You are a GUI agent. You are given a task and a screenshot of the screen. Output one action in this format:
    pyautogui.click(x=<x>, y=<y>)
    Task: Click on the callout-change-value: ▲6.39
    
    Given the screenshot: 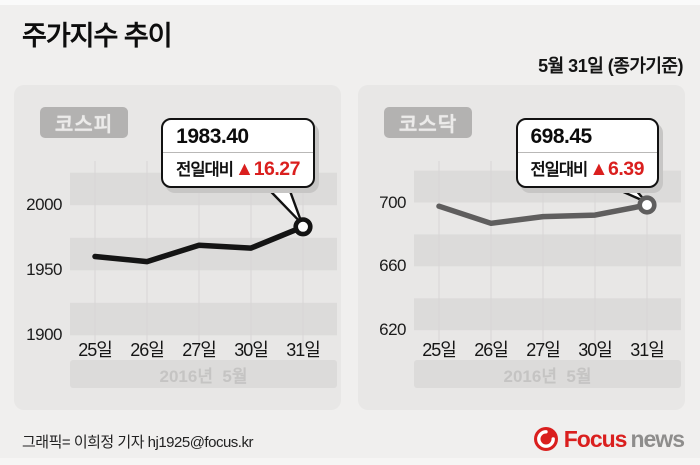 What is the action you would take?
    pyautogui.click(x=616, y=169)
    